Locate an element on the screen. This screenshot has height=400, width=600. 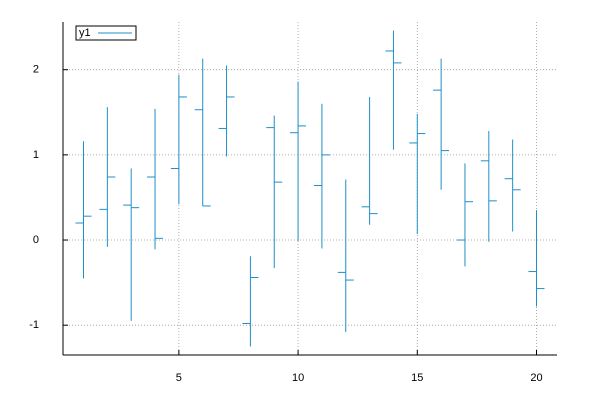
x-tick-label: 15 is located at coordinates (417, 378).